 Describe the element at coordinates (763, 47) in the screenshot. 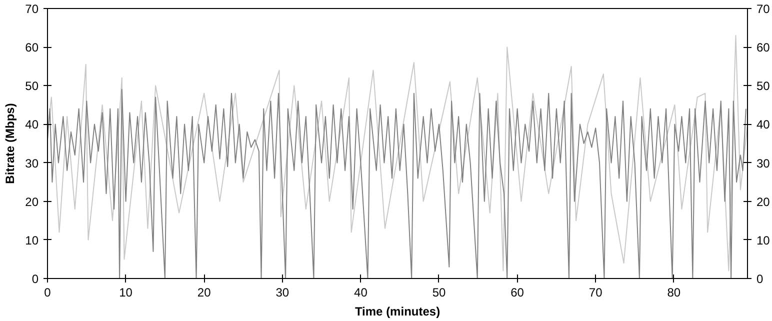

I see `y2-tick-label: 60` at that location.